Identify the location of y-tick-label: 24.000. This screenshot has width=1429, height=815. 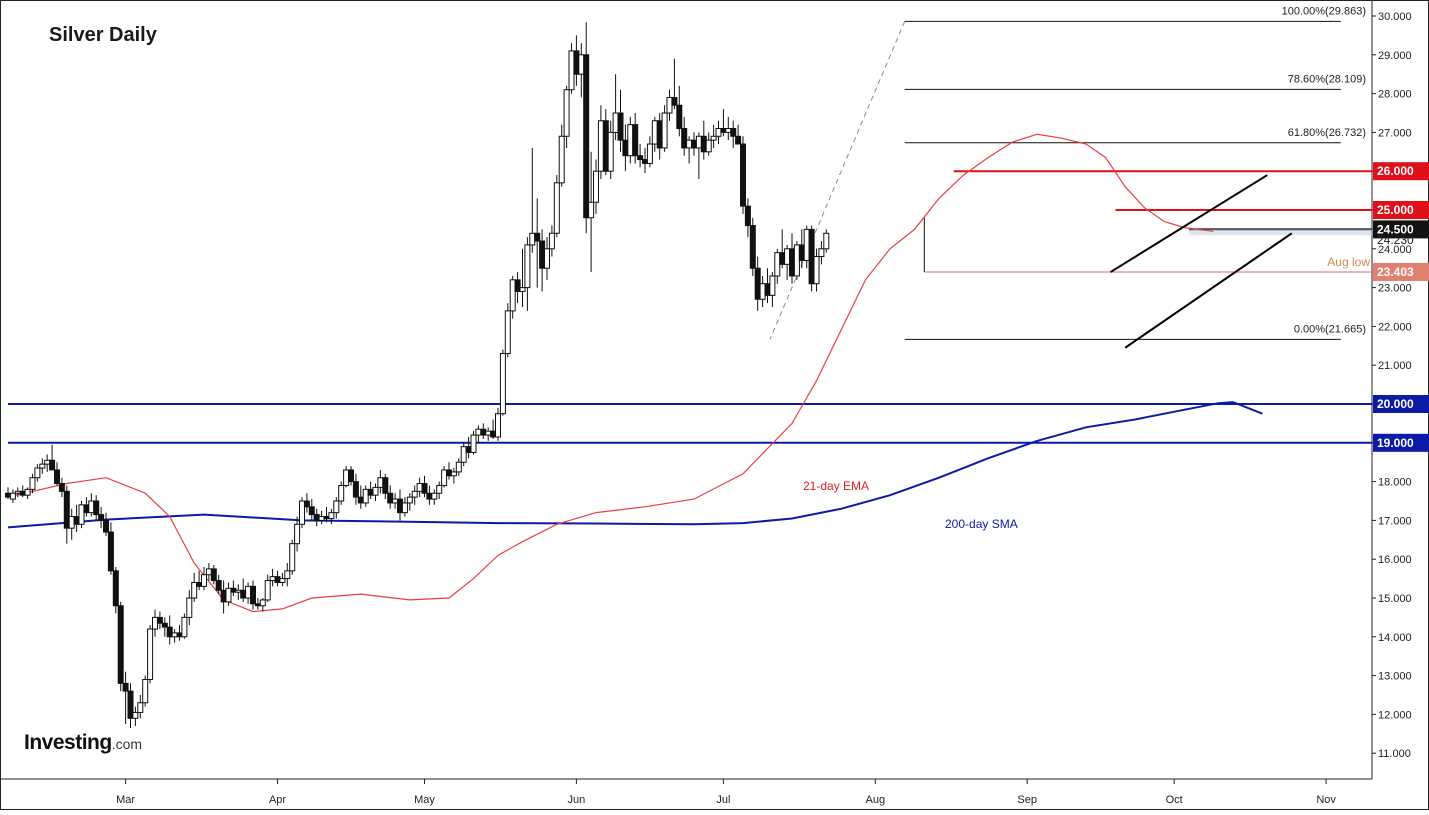
(1395, 250).